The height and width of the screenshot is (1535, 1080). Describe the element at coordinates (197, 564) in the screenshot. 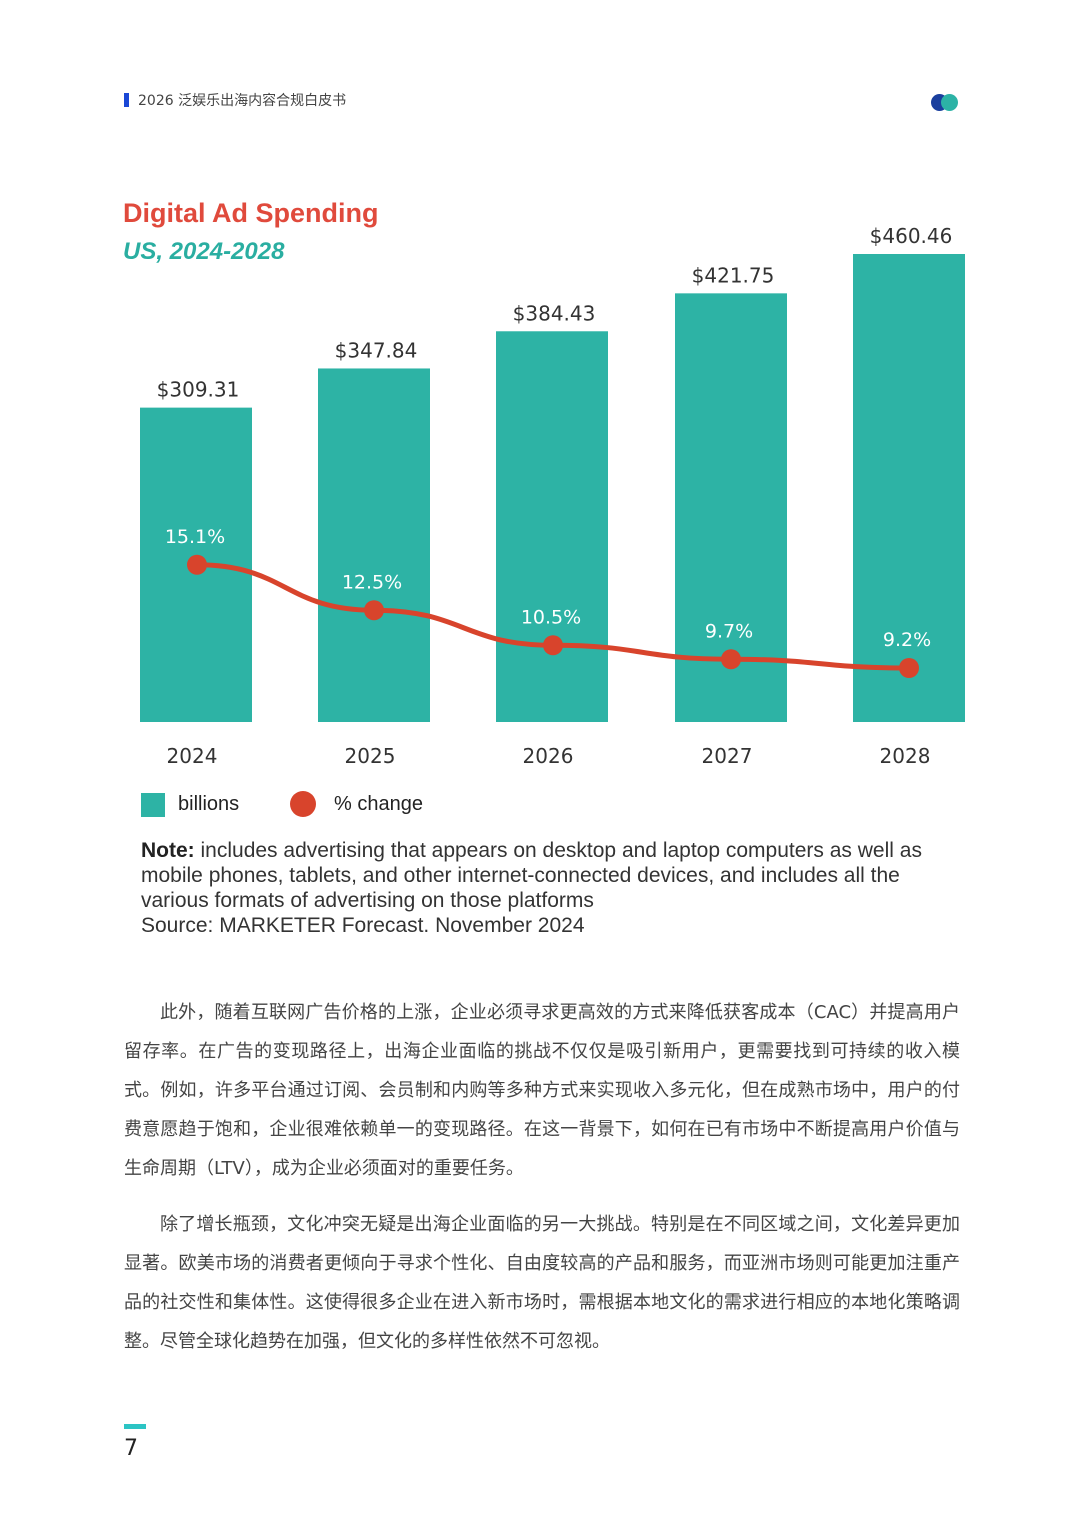

I see `pct-point-2024` at that location.